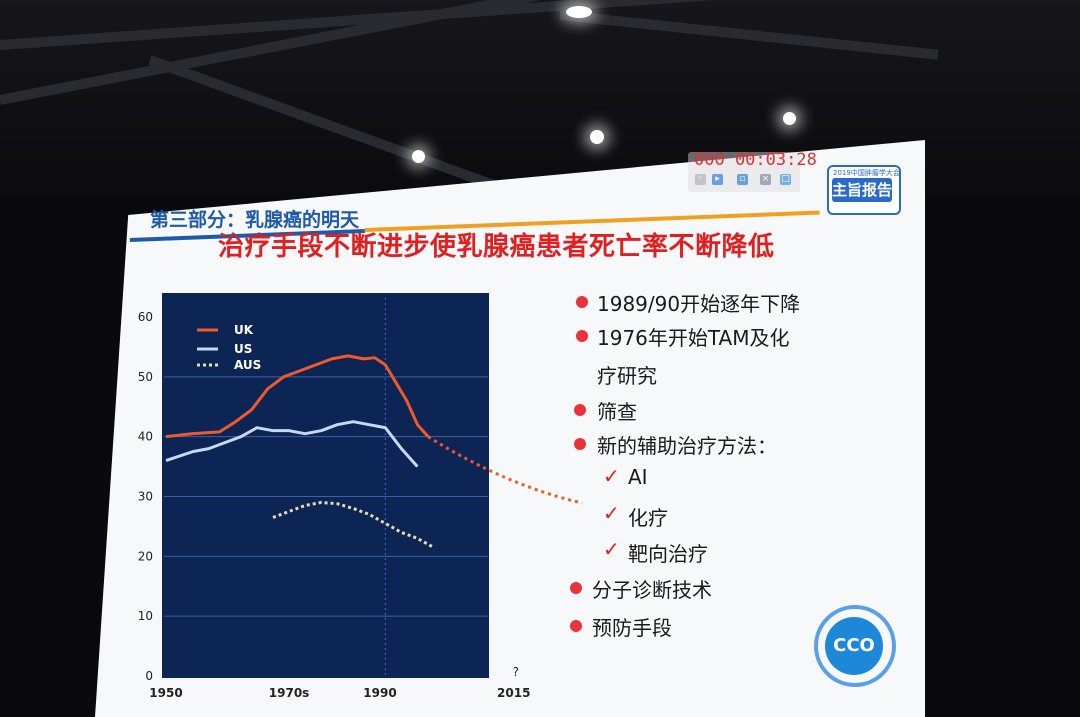  I want to click on cco-logo: CCO, so click(854, 646).